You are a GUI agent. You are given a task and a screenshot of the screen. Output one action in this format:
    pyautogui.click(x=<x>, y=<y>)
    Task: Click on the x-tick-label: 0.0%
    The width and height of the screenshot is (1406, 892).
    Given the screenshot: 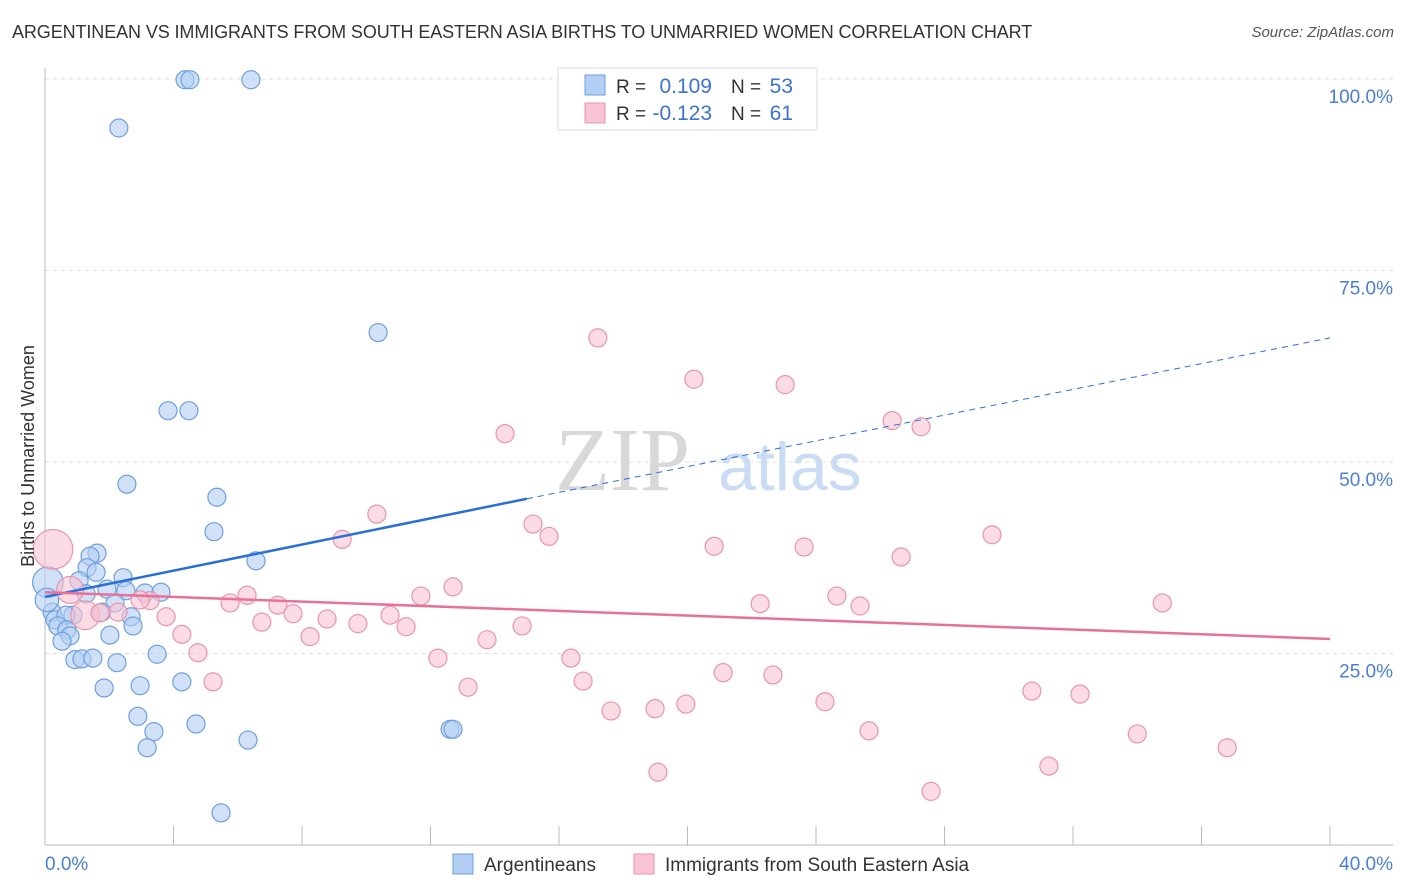 What is the action you would take?
    pyautogui.click(x=66, y=864)
    